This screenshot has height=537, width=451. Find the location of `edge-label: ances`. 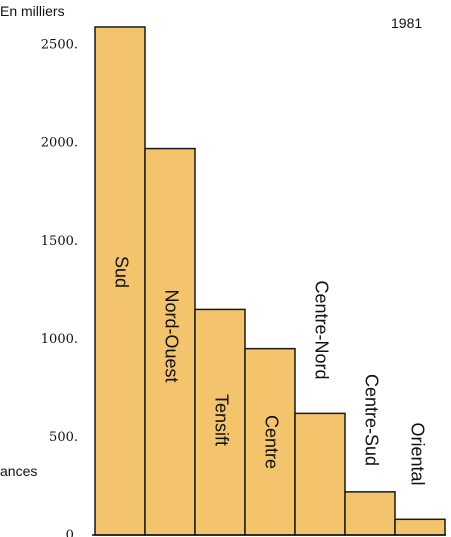

edge-label: ances is located at coordinates (18, 471).